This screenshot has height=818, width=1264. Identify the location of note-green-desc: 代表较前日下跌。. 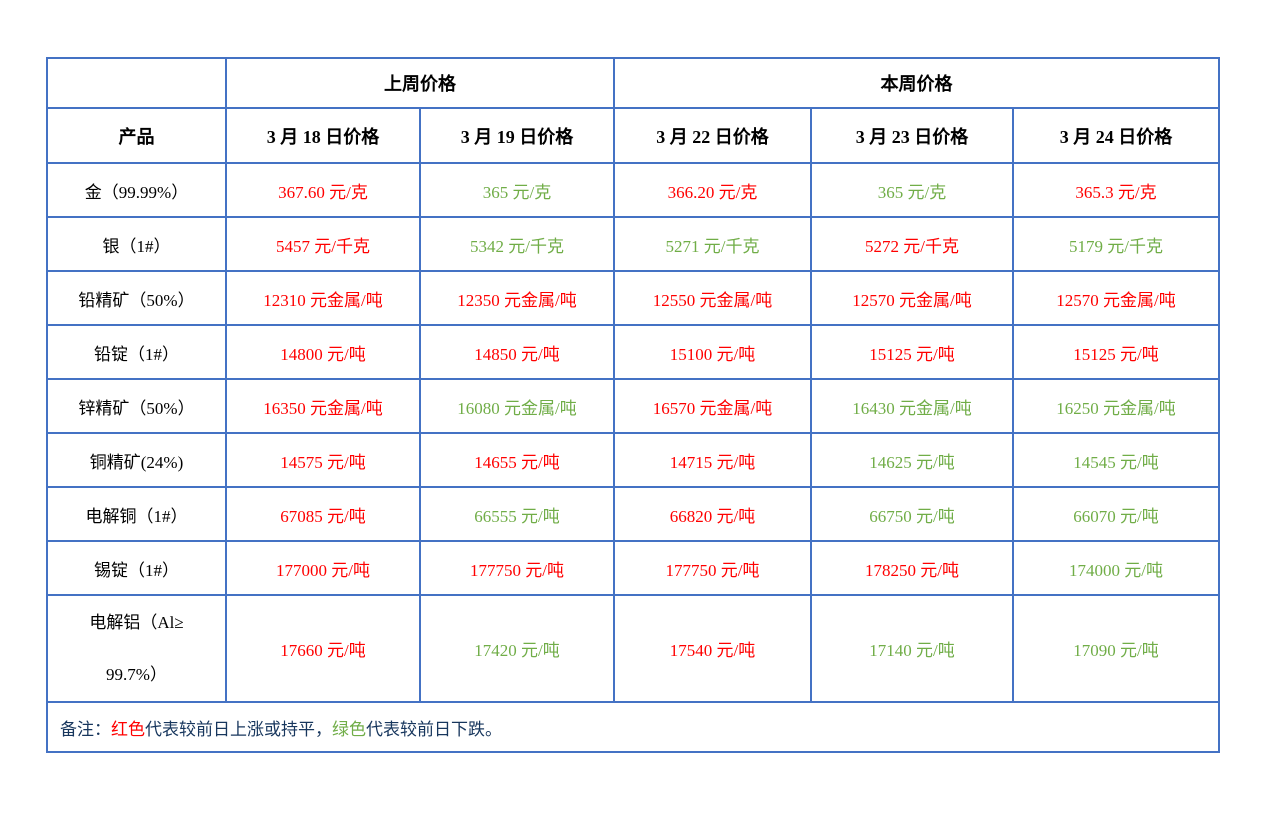
(434, 729).